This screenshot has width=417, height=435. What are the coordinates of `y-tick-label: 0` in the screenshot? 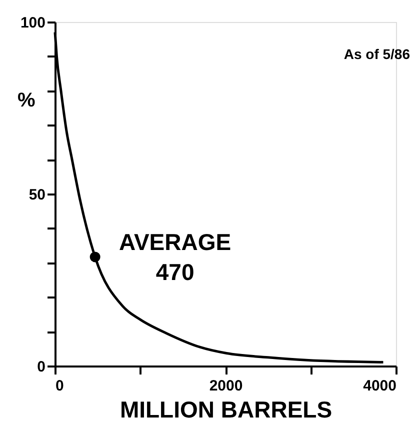 It's located at (41, 367).